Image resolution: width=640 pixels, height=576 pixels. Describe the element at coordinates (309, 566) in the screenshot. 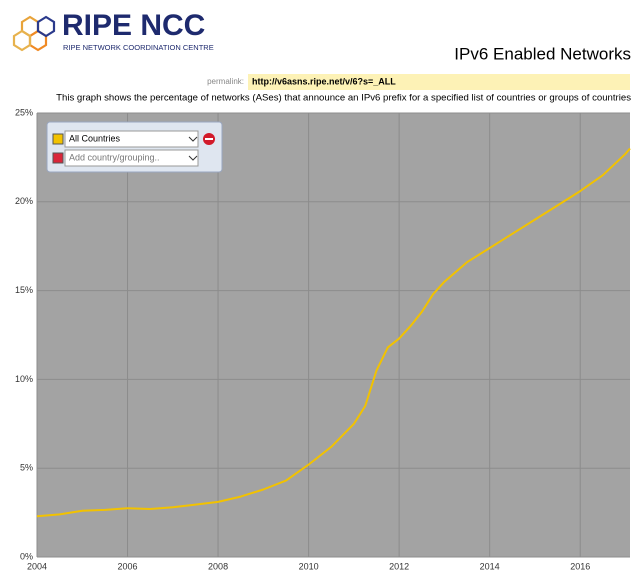

I see `x-tick-label: 2010` at that location.